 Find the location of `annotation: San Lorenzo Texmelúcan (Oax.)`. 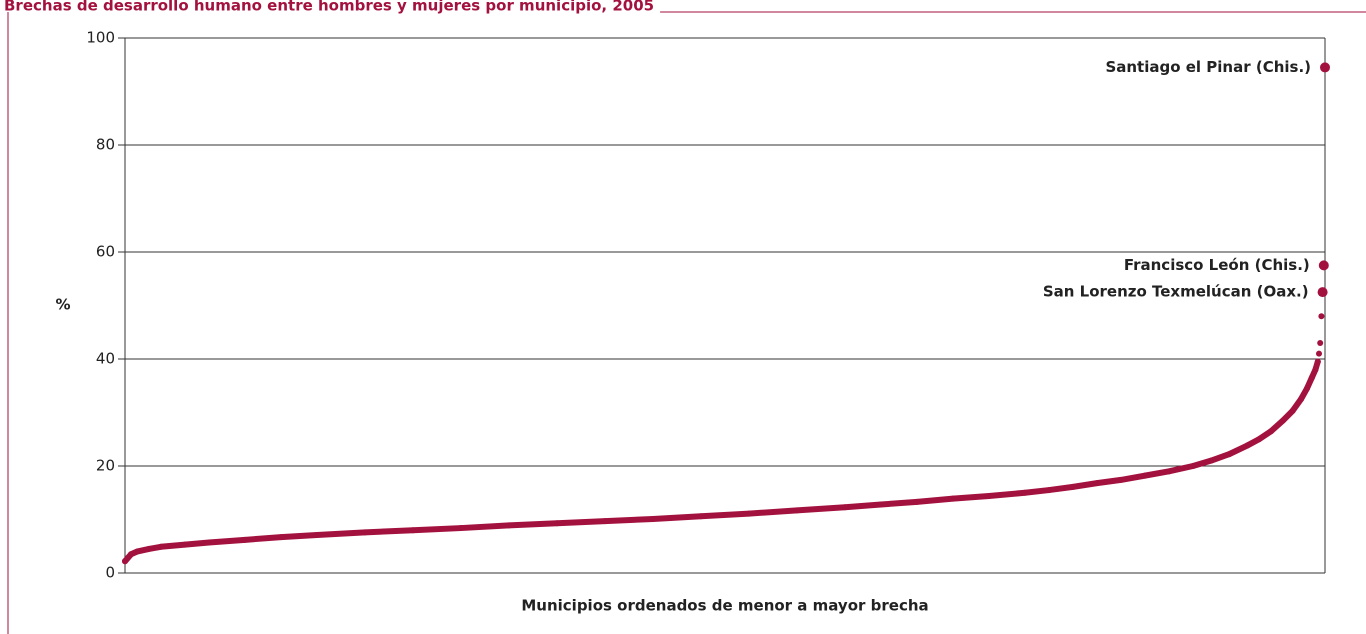

annotation: San Lorenzo Texmelúcan (Oax.) is located at coordinates (1176, 292).